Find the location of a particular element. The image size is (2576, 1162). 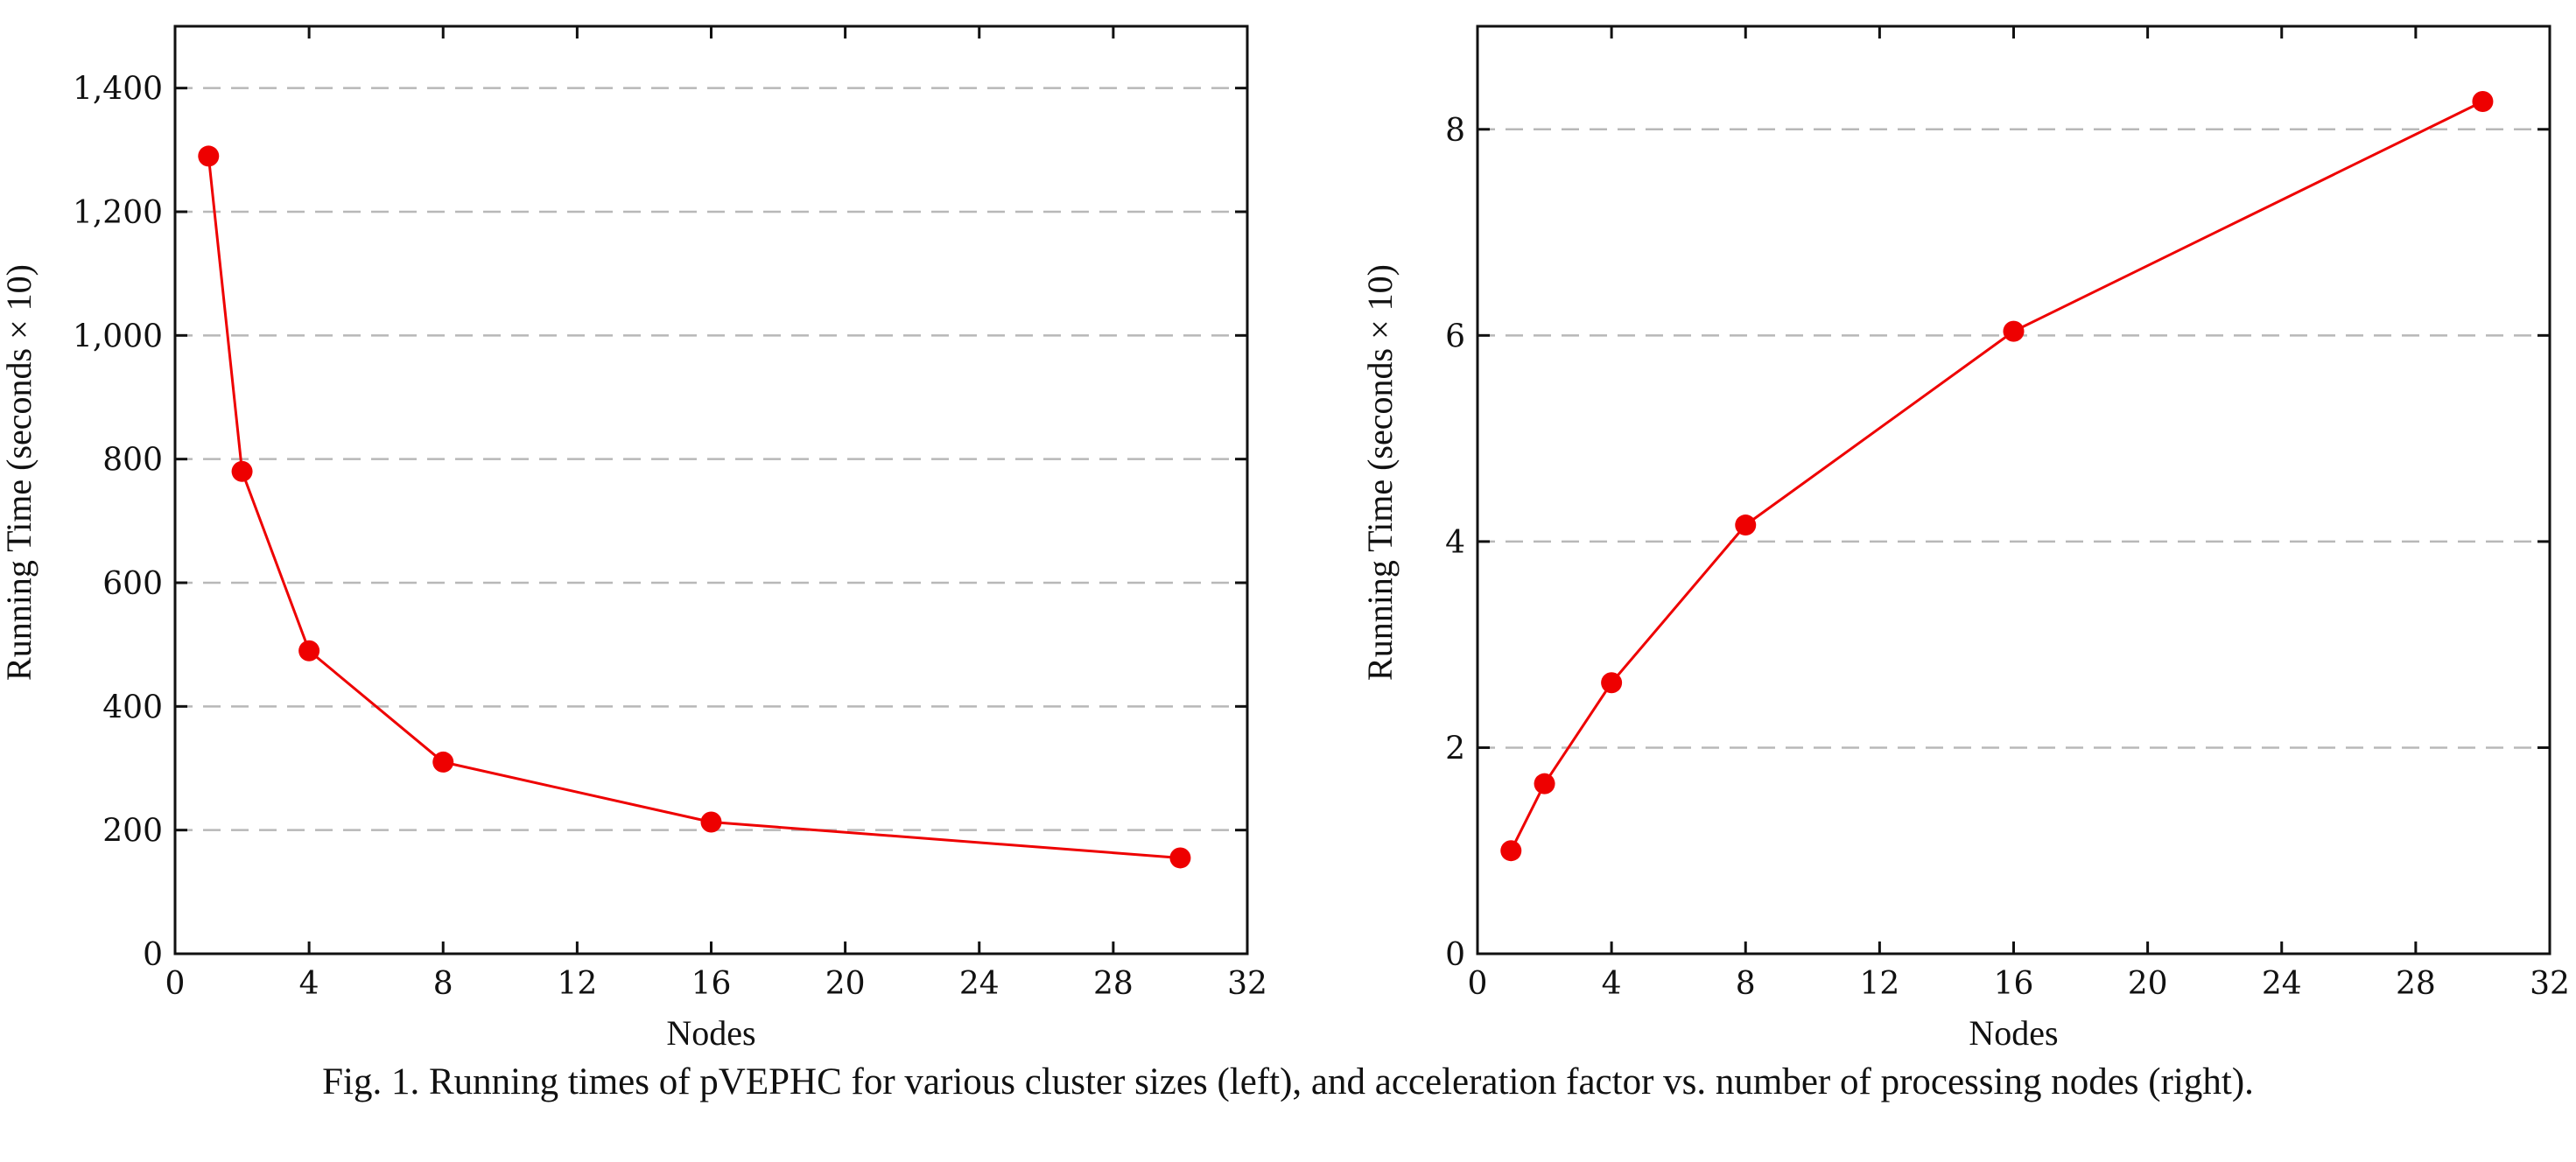

y-tick-label: 200 is located at coordinates (132, 832).